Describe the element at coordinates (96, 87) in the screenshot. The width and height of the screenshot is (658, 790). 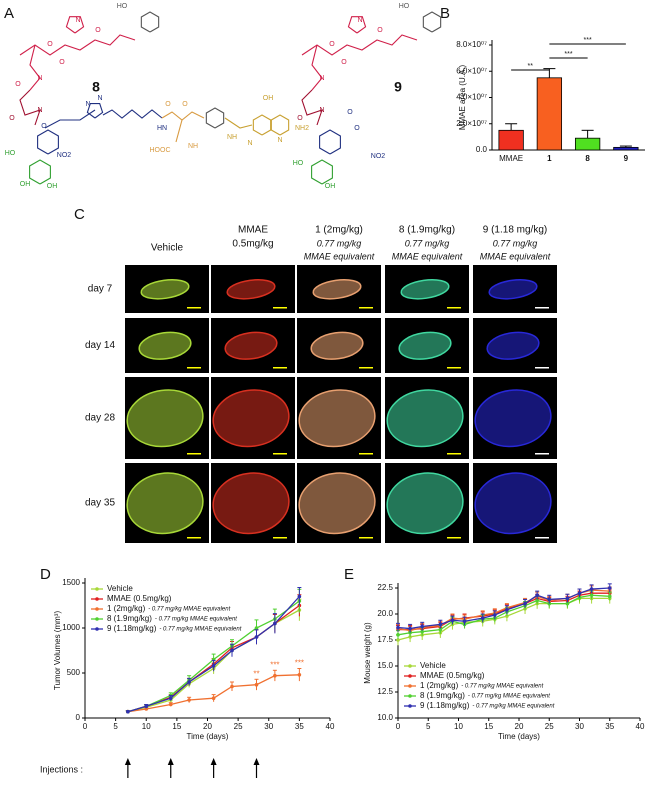
I see `compound-label: 8` at that location.